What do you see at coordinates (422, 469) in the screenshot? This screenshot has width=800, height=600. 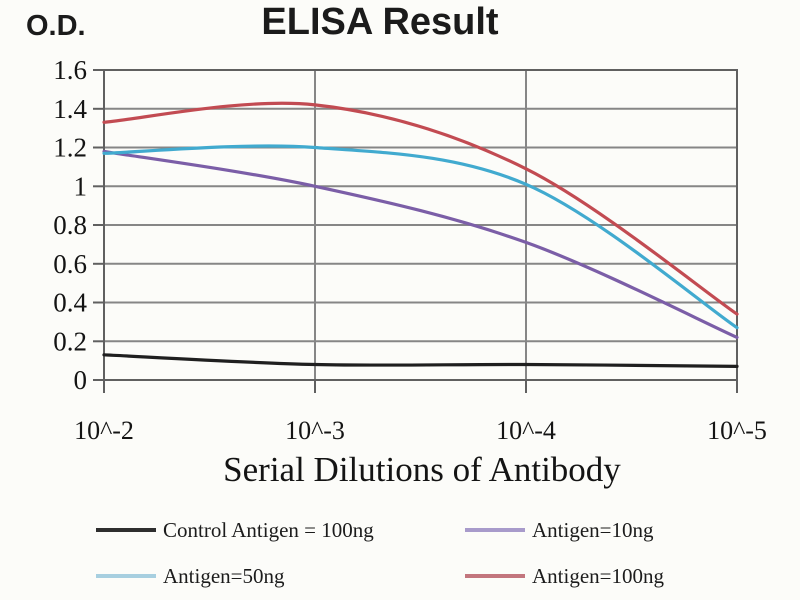 I see `x-axis-title: Serial Dilutions of Antibody` at bounding box center [422, 469].